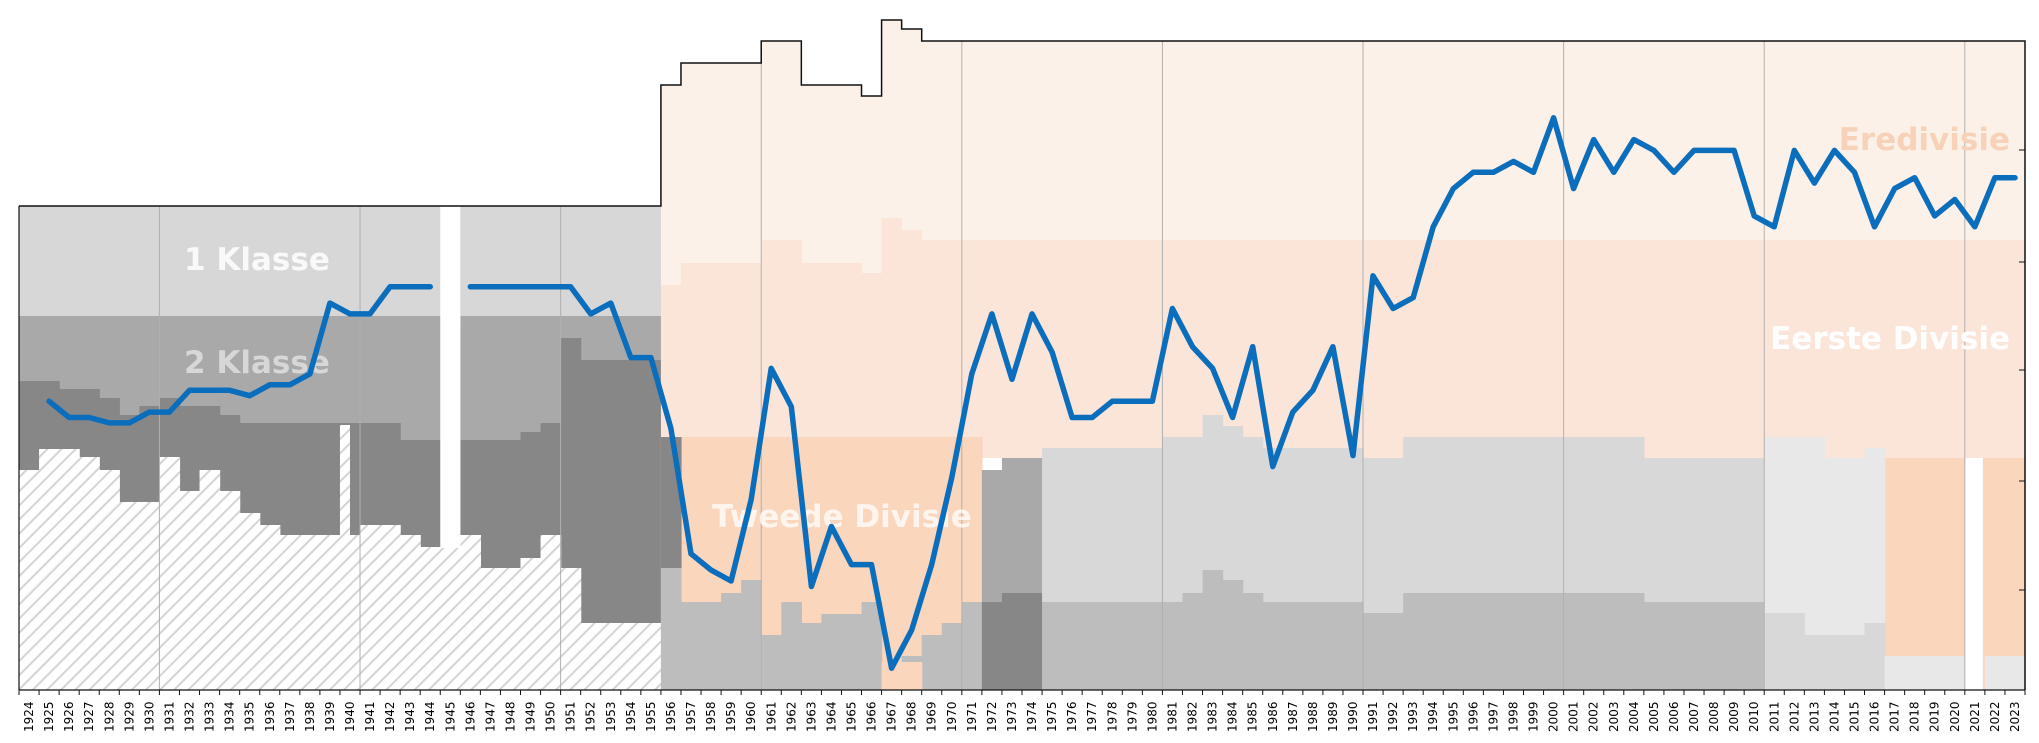  What do you see at coordinates (169, 716) in the screenshot?
I see `x-tick-label-1931: 1931` at bounding box center [169, 716].